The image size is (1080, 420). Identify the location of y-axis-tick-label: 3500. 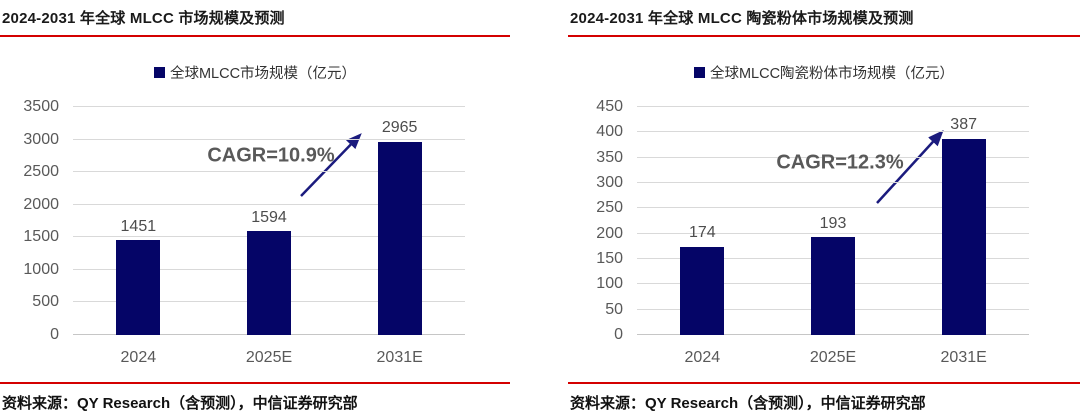
(41, 106).